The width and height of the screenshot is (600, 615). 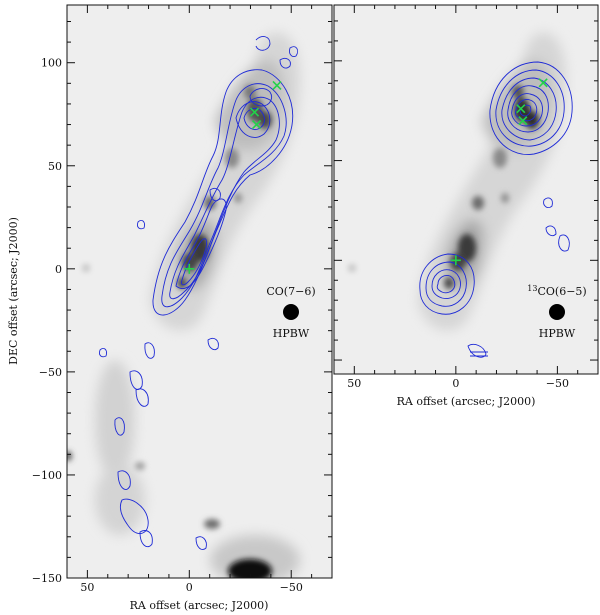 I want to click on left-beam-circle, so click(x=291, y=312).